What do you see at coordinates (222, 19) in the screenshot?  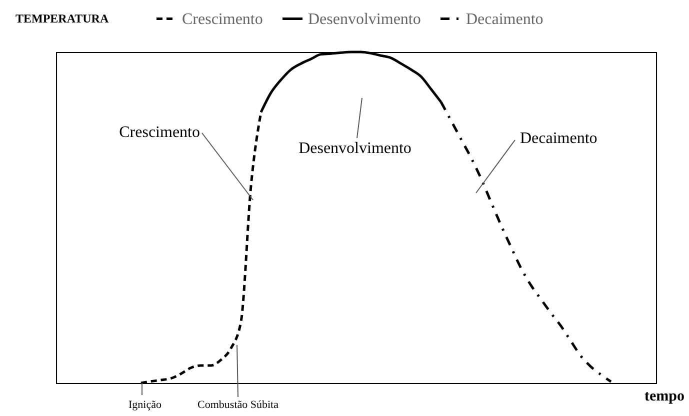 I see `legend-label: Crescimento` at bounding box center [222, 19].